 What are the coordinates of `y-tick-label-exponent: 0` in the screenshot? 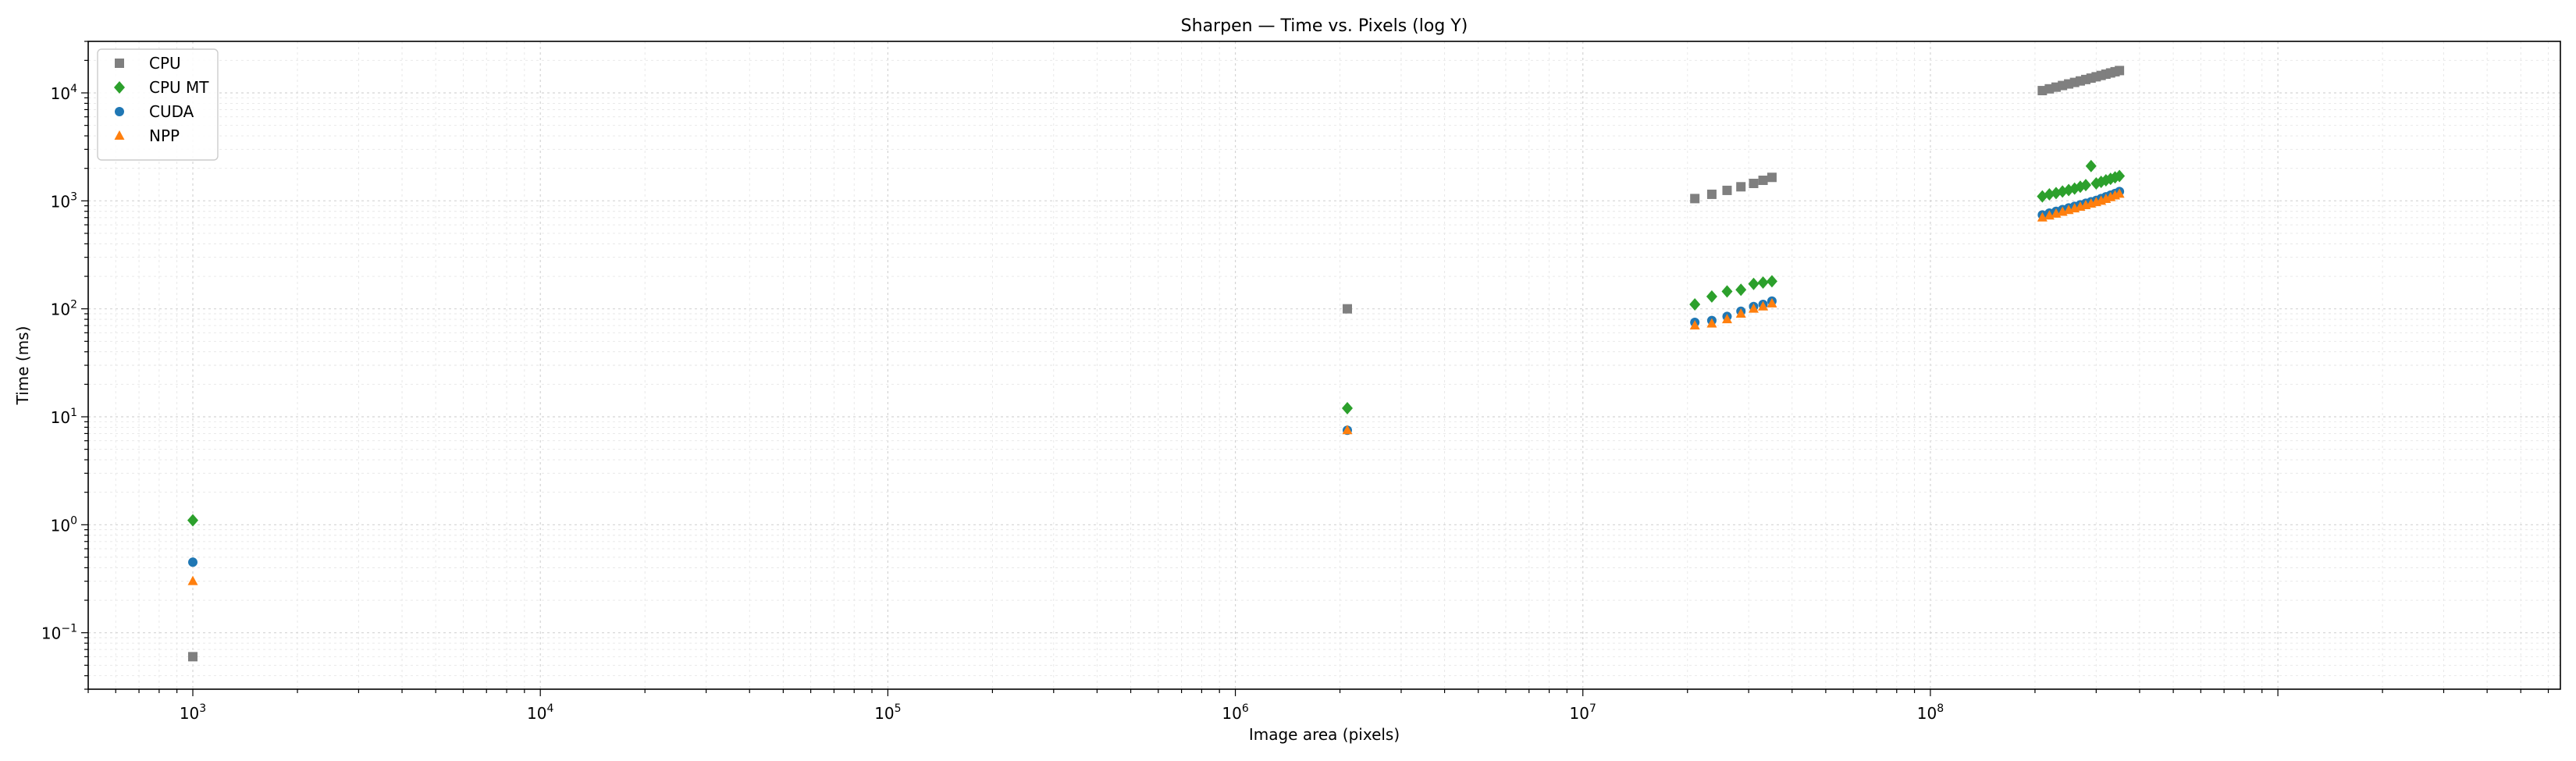 It's located at (73, 520).